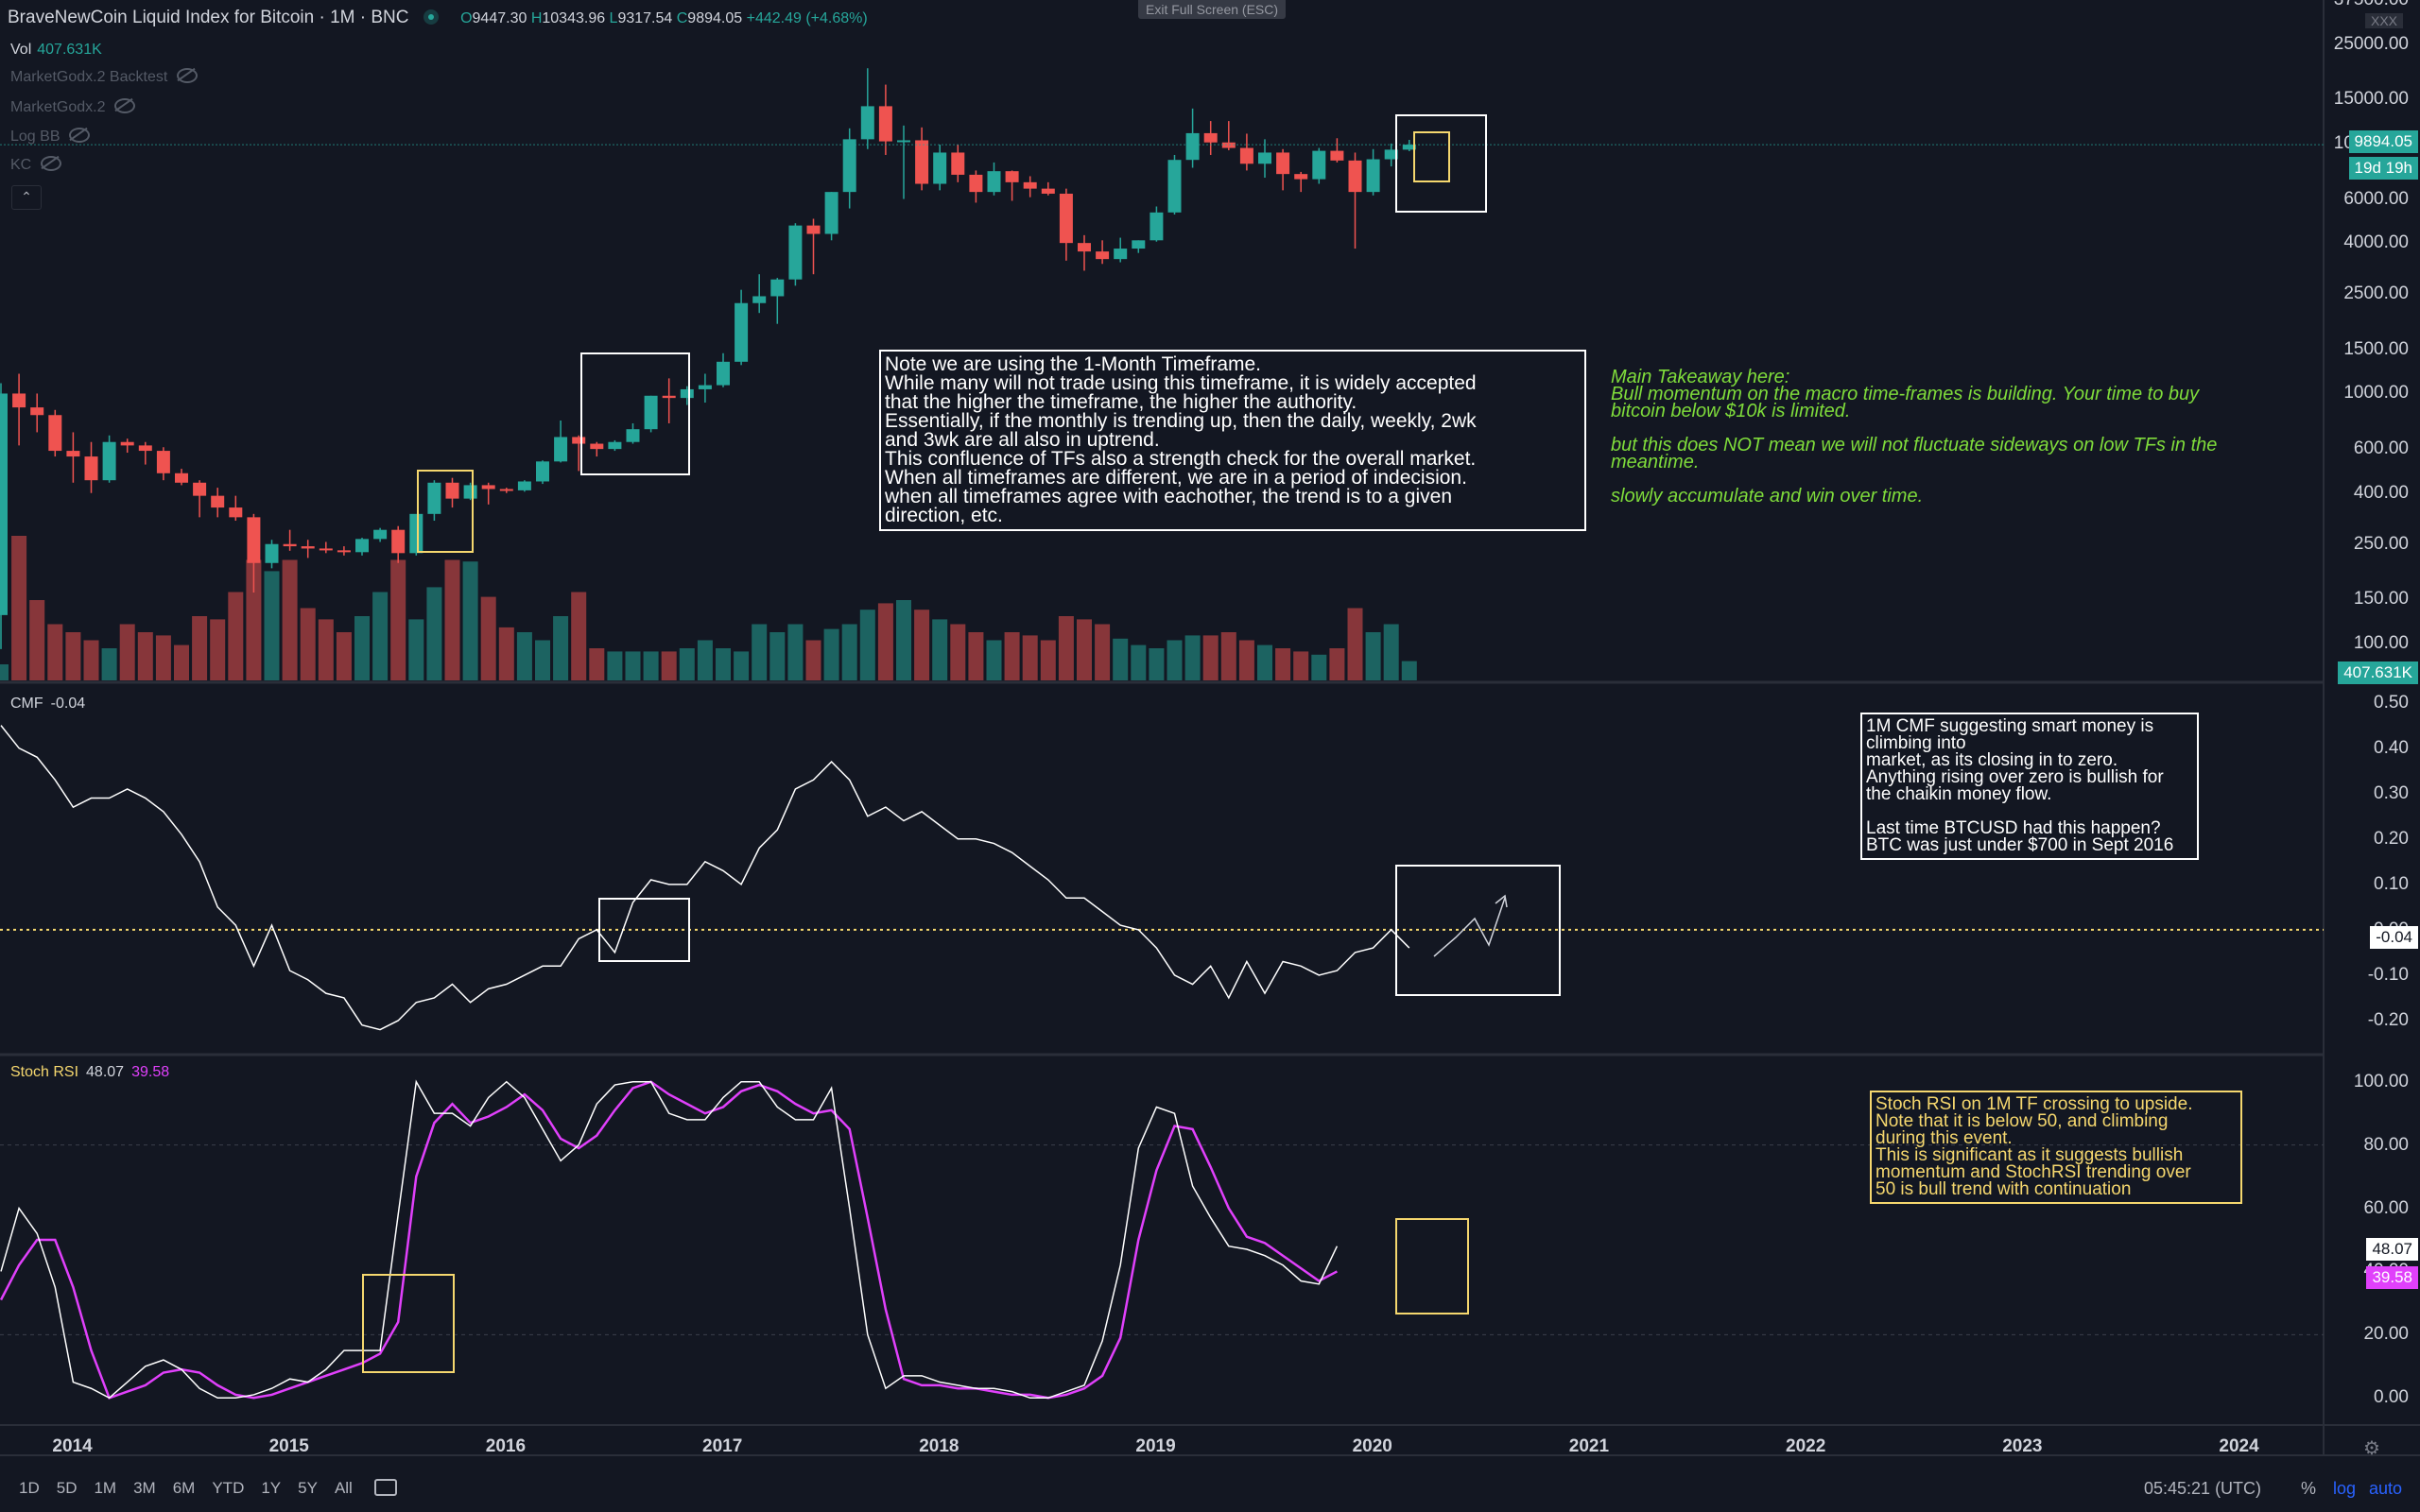 The image size is (2420, 1512). Describe the element at coordinates (105, 1072) in the screenshot. I see `stoch-k-value: 48.07` at that location.